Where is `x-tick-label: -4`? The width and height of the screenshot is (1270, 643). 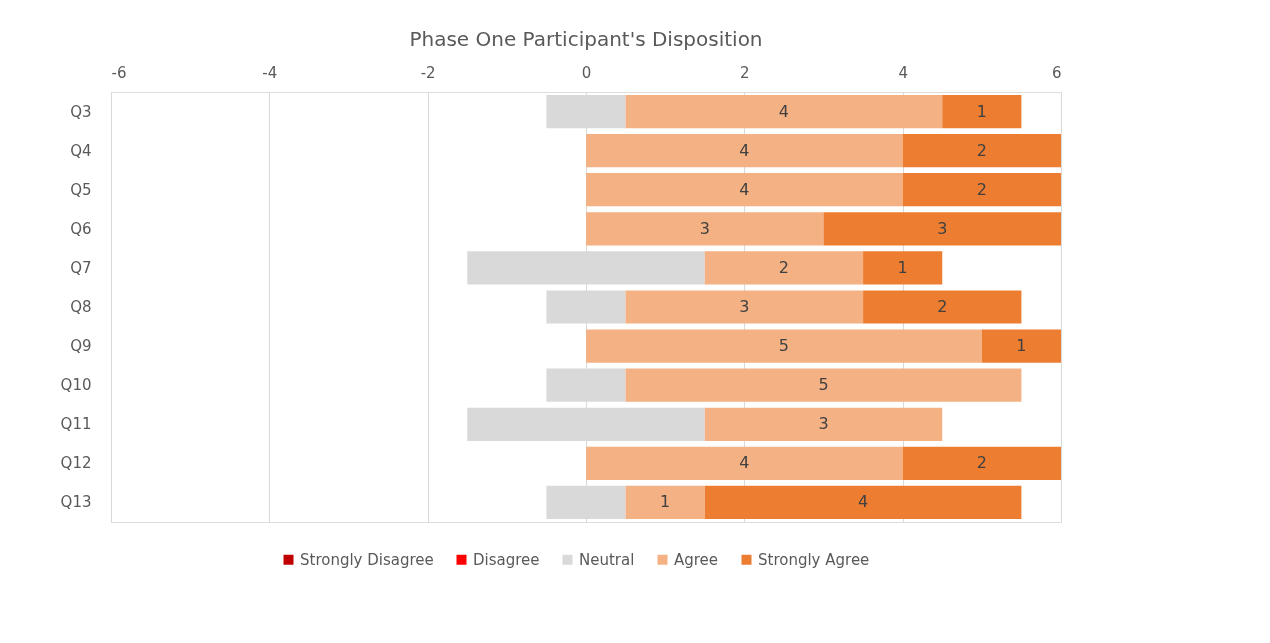
x-tick-label: -4 is located at coordinates (270, 72).